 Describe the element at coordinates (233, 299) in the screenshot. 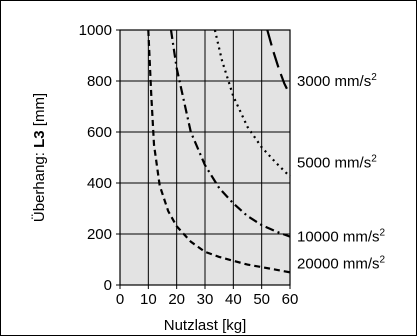

I see `x-tick-label: 40` at that location.